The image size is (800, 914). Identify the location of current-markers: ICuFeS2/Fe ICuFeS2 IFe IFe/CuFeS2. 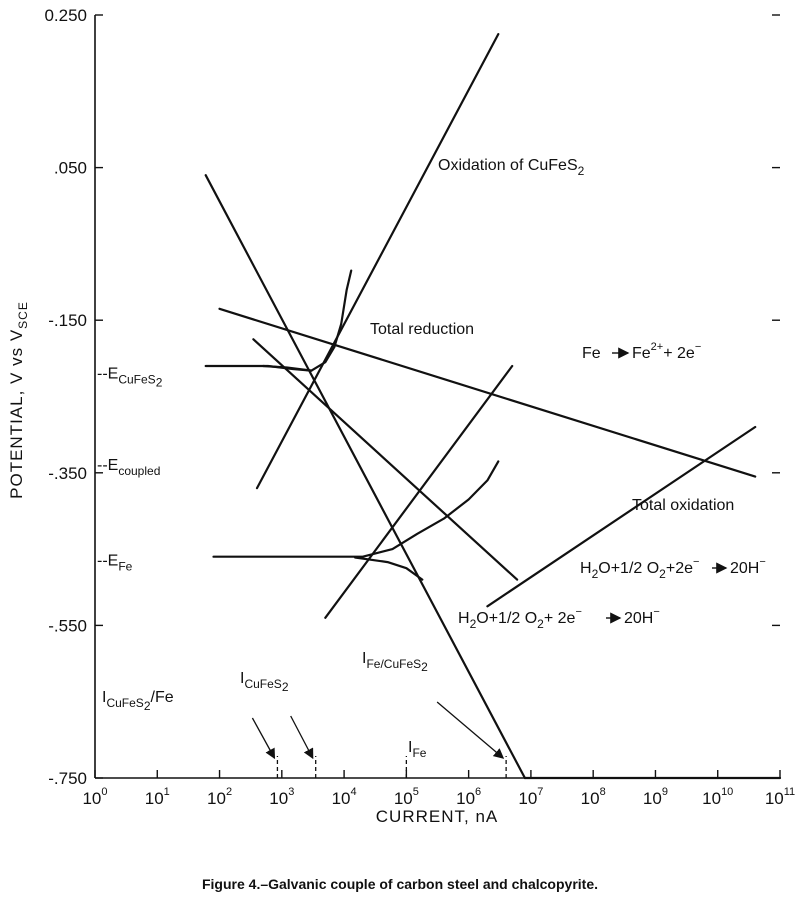
(304, 714).